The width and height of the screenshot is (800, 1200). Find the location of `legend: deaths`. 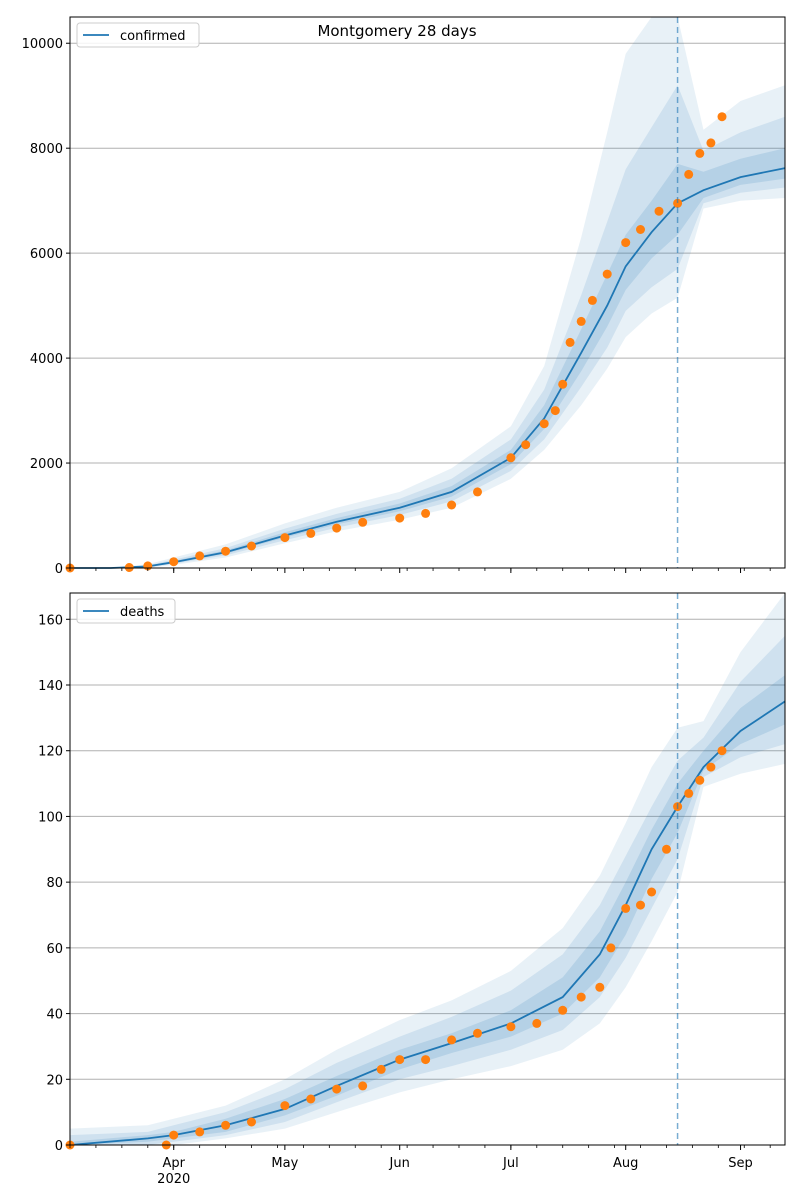

legend: deaths is located at coordinates (126, 611).